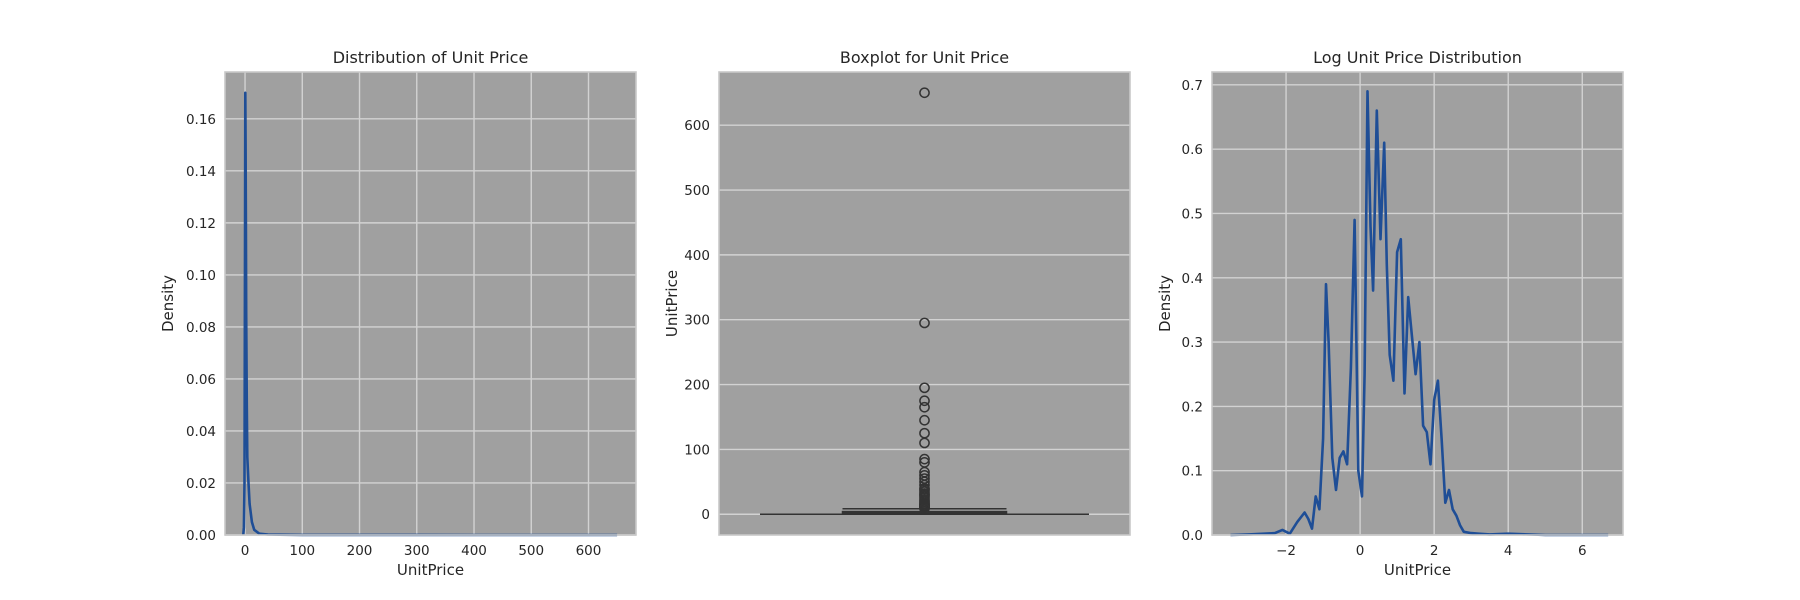 The height and width of the screenshot is (600, 1800). I want to click on y-tick-label: 0.00, so click(201, 536).